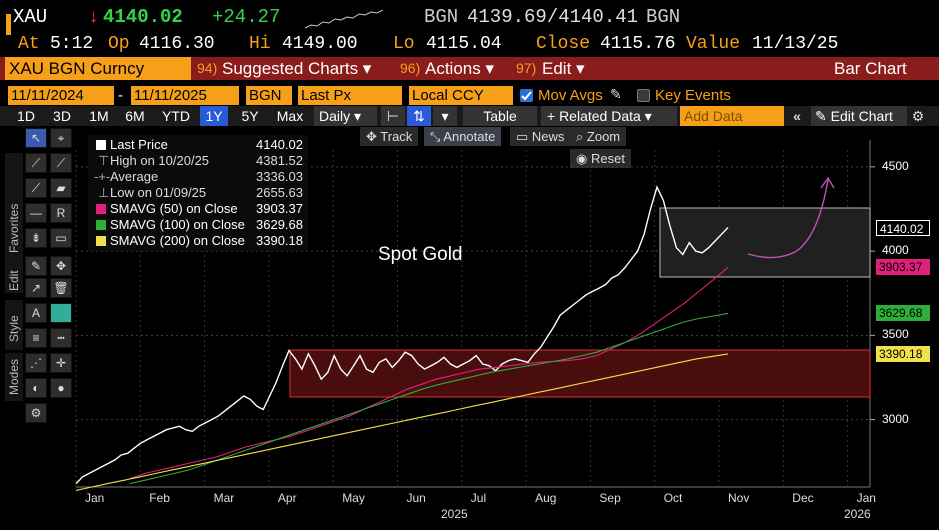  What do you see at coordinates (102, 176) in the screenshot?
I see `average-marker-icon: -+-` at bounding box center [102, 176].